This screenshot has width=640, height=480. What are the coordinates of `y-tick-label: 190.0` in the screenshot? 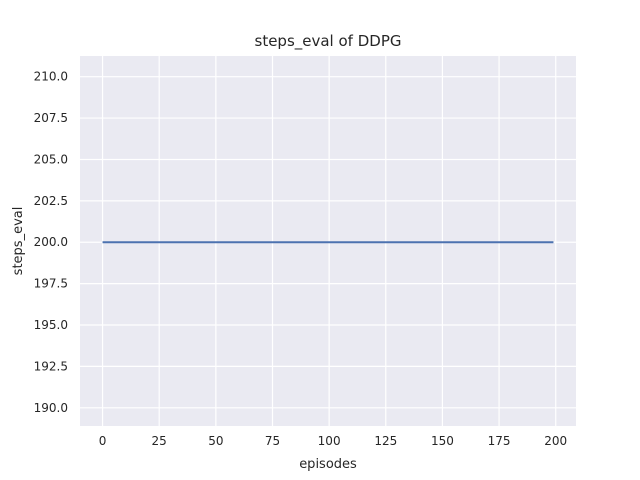 It's located at (51, 408).